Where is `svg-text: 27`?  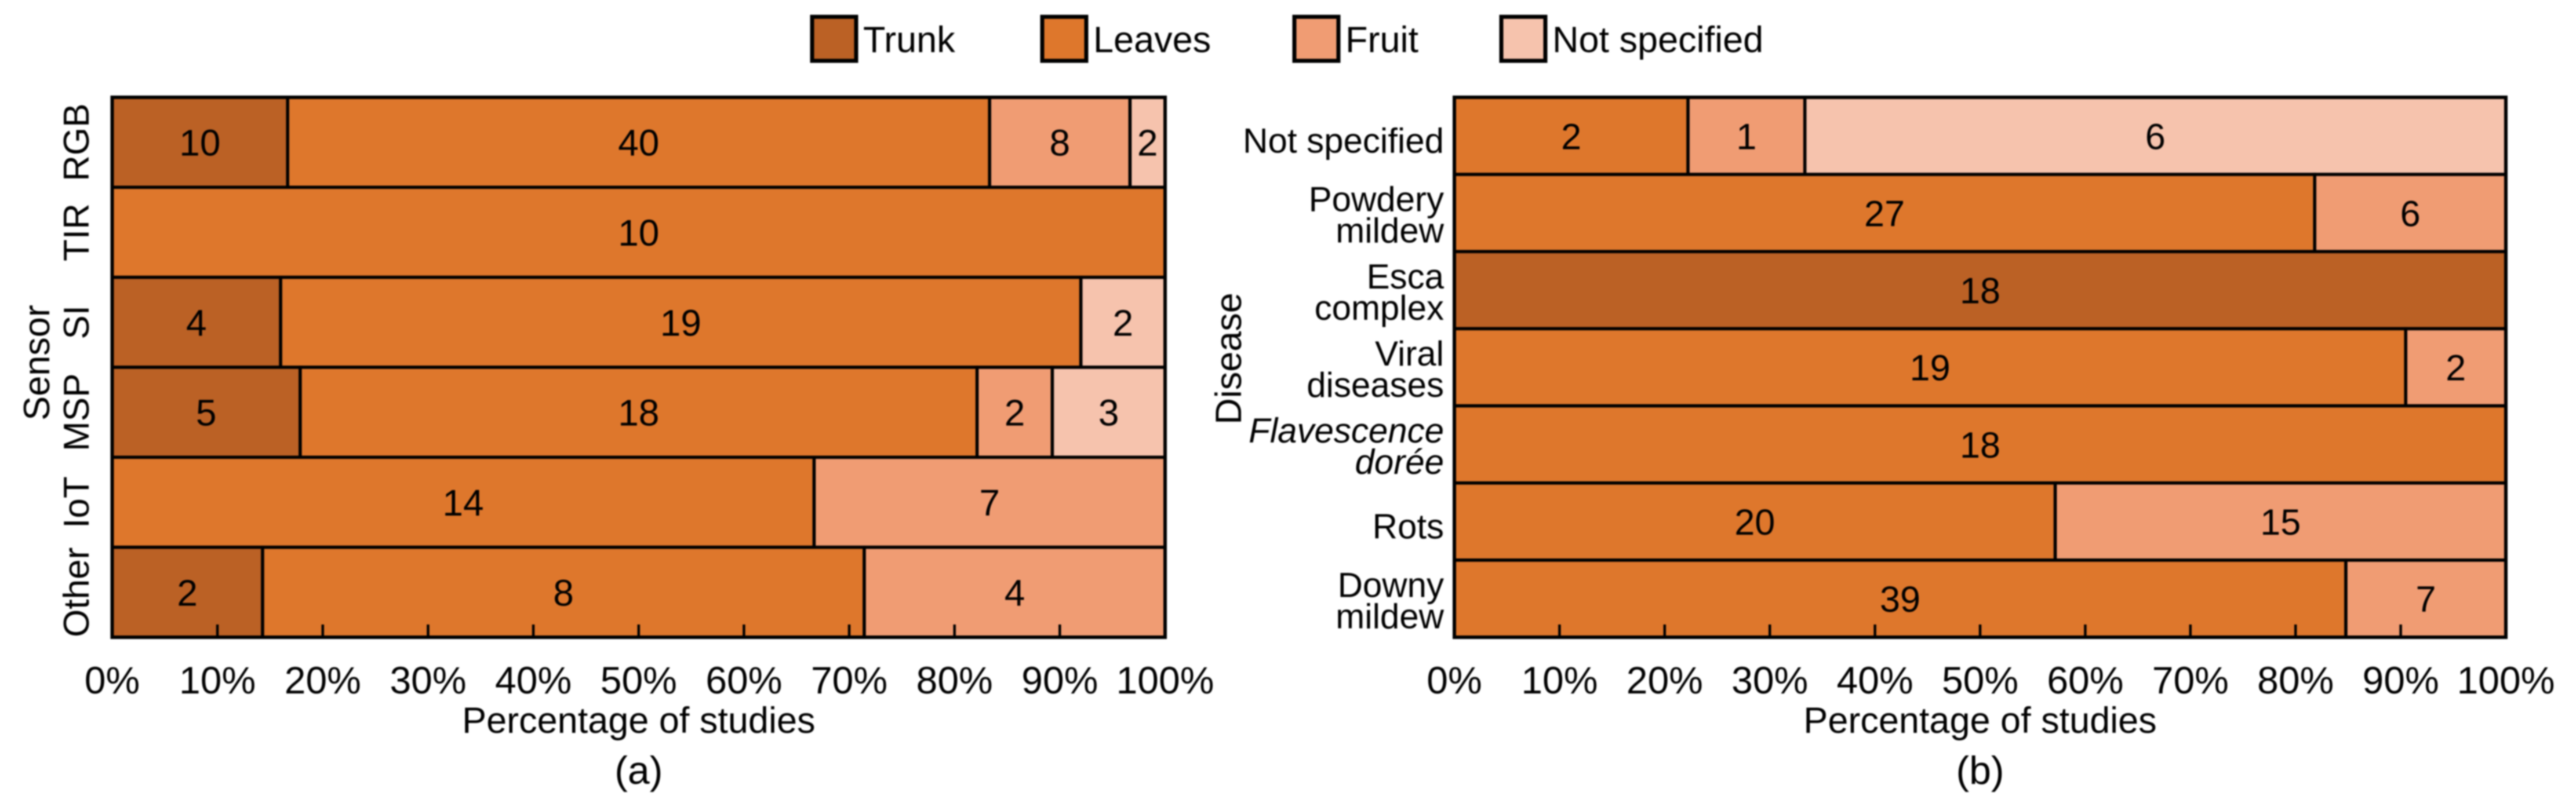 svg-text: 27 is located at coordinates (1884, 213).